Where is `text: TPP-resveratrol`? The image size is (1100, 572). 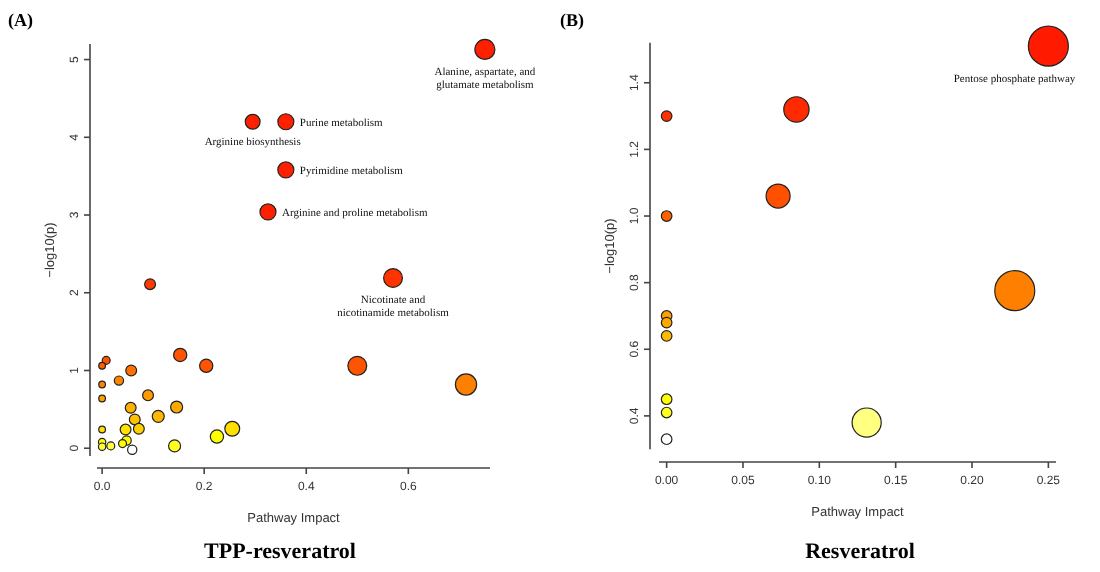
text: TPP-resveratrol is located at coordinates (280, 552).